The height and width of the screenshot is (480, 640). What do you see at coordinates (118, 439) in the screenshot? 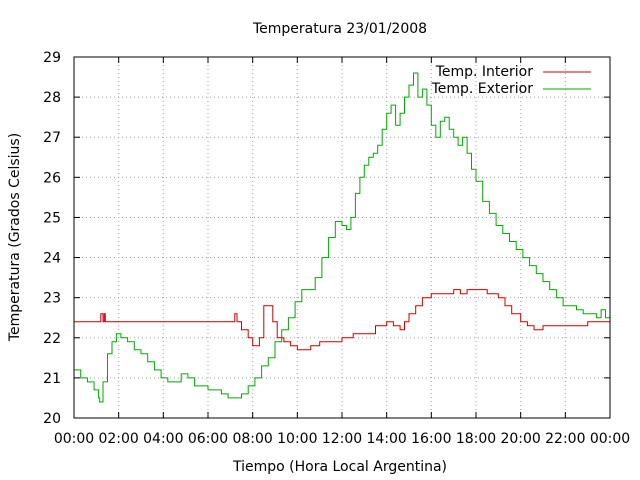
I see `x-tick-label: 02:00` at bounding box center [118, 439].